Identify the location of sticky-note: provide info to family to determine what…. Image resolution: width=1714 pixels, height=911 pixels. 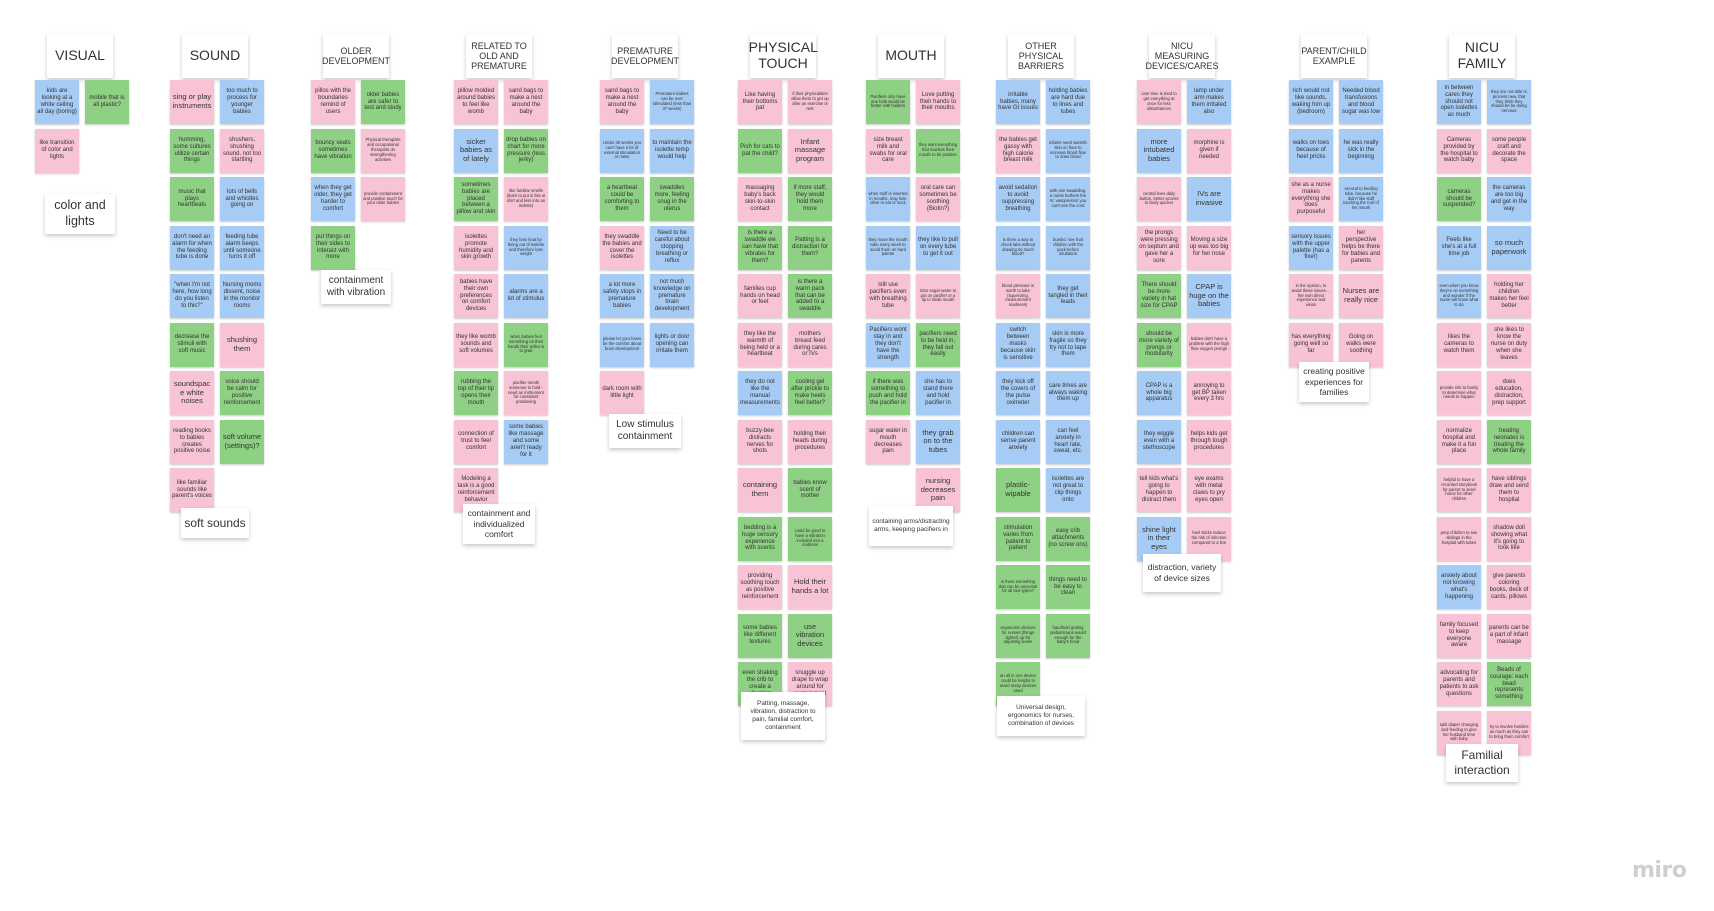
(1459, 393).